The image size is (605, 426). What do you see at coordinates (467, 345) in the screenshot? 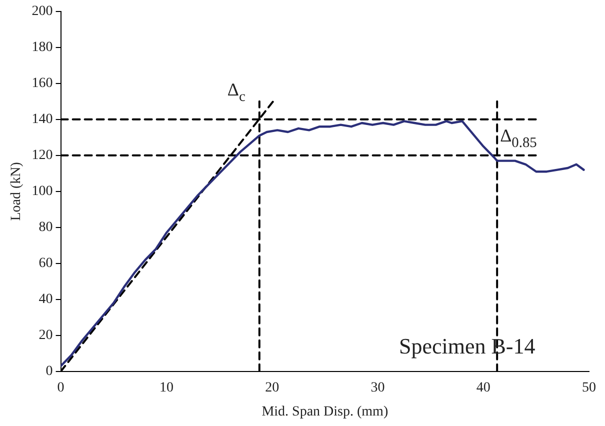
I see `annotation: Specimen B-14` at bounding box center [467, 345].